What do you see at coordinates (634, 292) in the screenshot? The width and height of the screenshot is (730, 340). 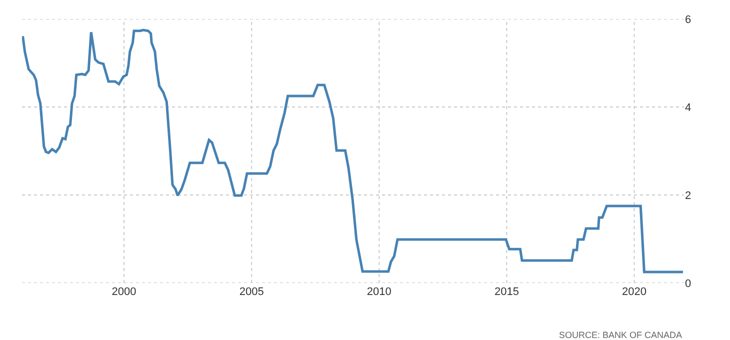 I see `x-tick-label: 2020` at bounding box center [634, 292].